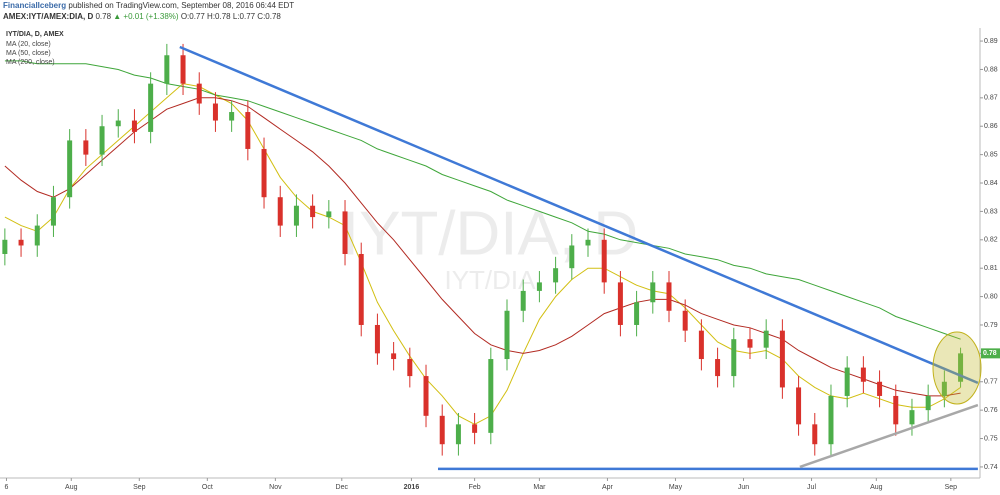 This screenshot has height=495, width=1000. Describe the element at coordinates (991, 382) in the screenshot. I see `y-tick-label: 0.77` at that location.